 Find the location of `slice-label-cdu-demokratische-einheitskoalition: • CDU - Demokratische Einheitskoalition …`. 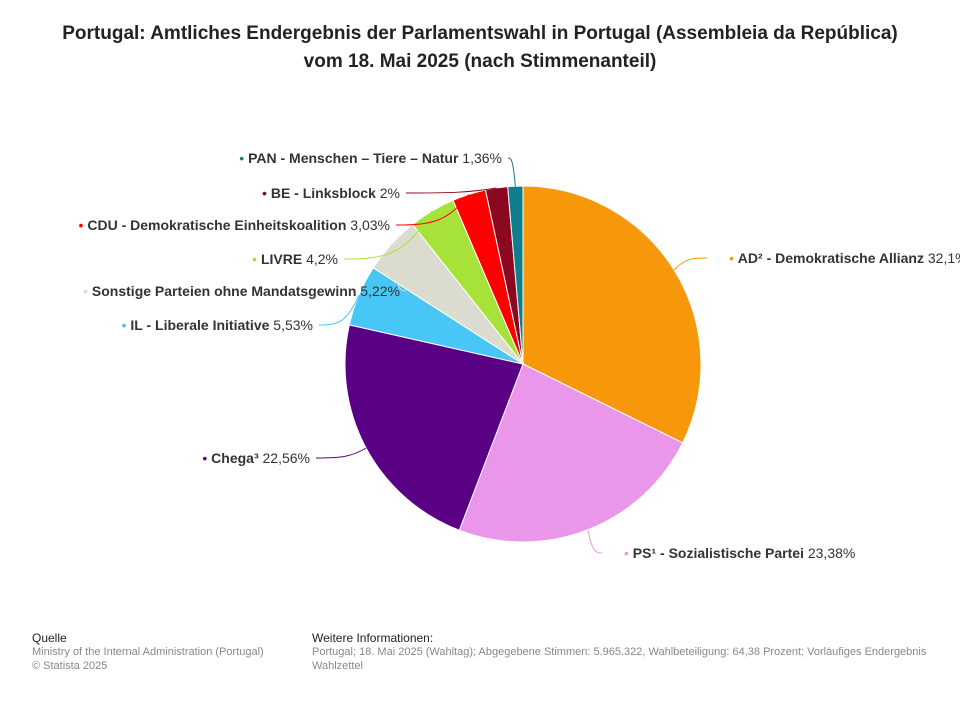

slice-label-cdu-demokratische-einheitskoalition: • CDU - Demokratische Einheitskoalition … is located at coordinates (234, 225).